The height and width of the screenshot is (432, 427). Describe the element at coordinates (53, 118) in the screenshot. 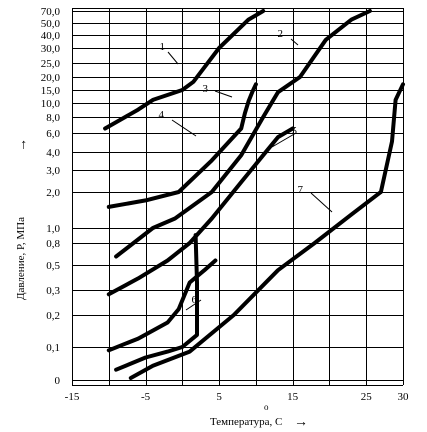

I see `y-tick-label: 8,0` at that location.